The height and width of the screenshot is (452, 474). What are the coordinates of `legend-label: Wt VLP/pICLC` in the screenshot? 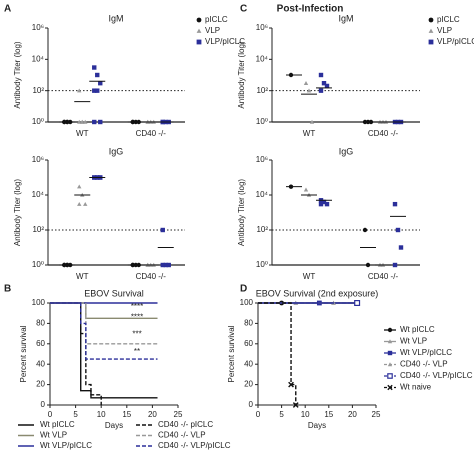 It's located at (426, 352).